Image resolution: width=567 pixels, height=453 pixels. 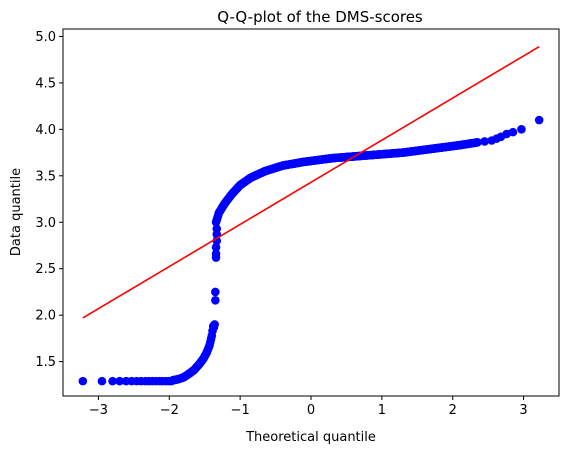 What do you see at coordinates (45, 269) in the screenshot?
I see `y-tick-label: 2.5` at bounding box center [45, 269].